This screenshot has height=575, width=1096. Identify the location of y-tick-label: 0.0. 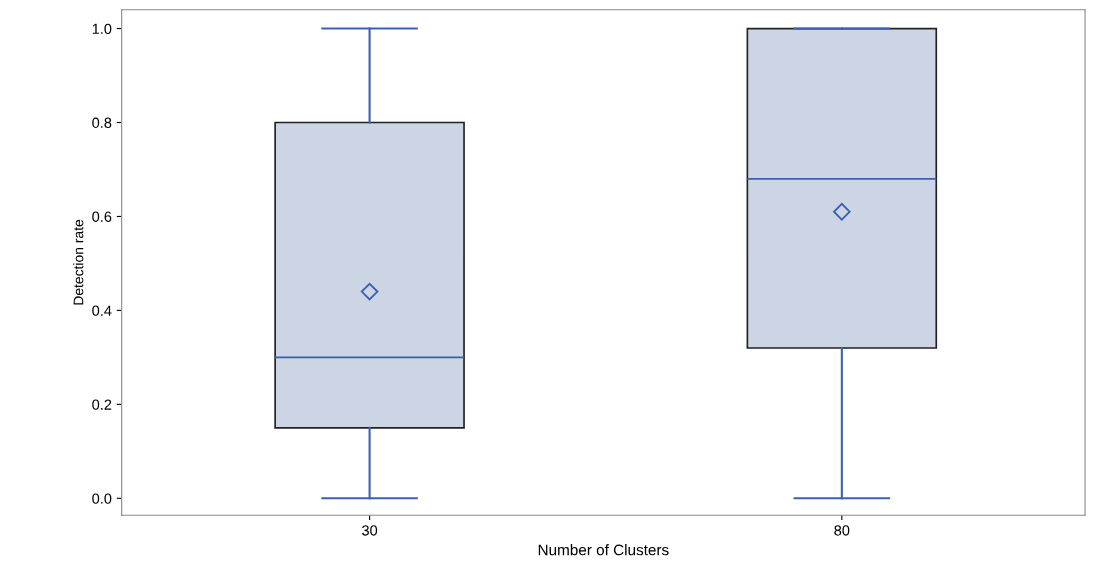
(102, 498).